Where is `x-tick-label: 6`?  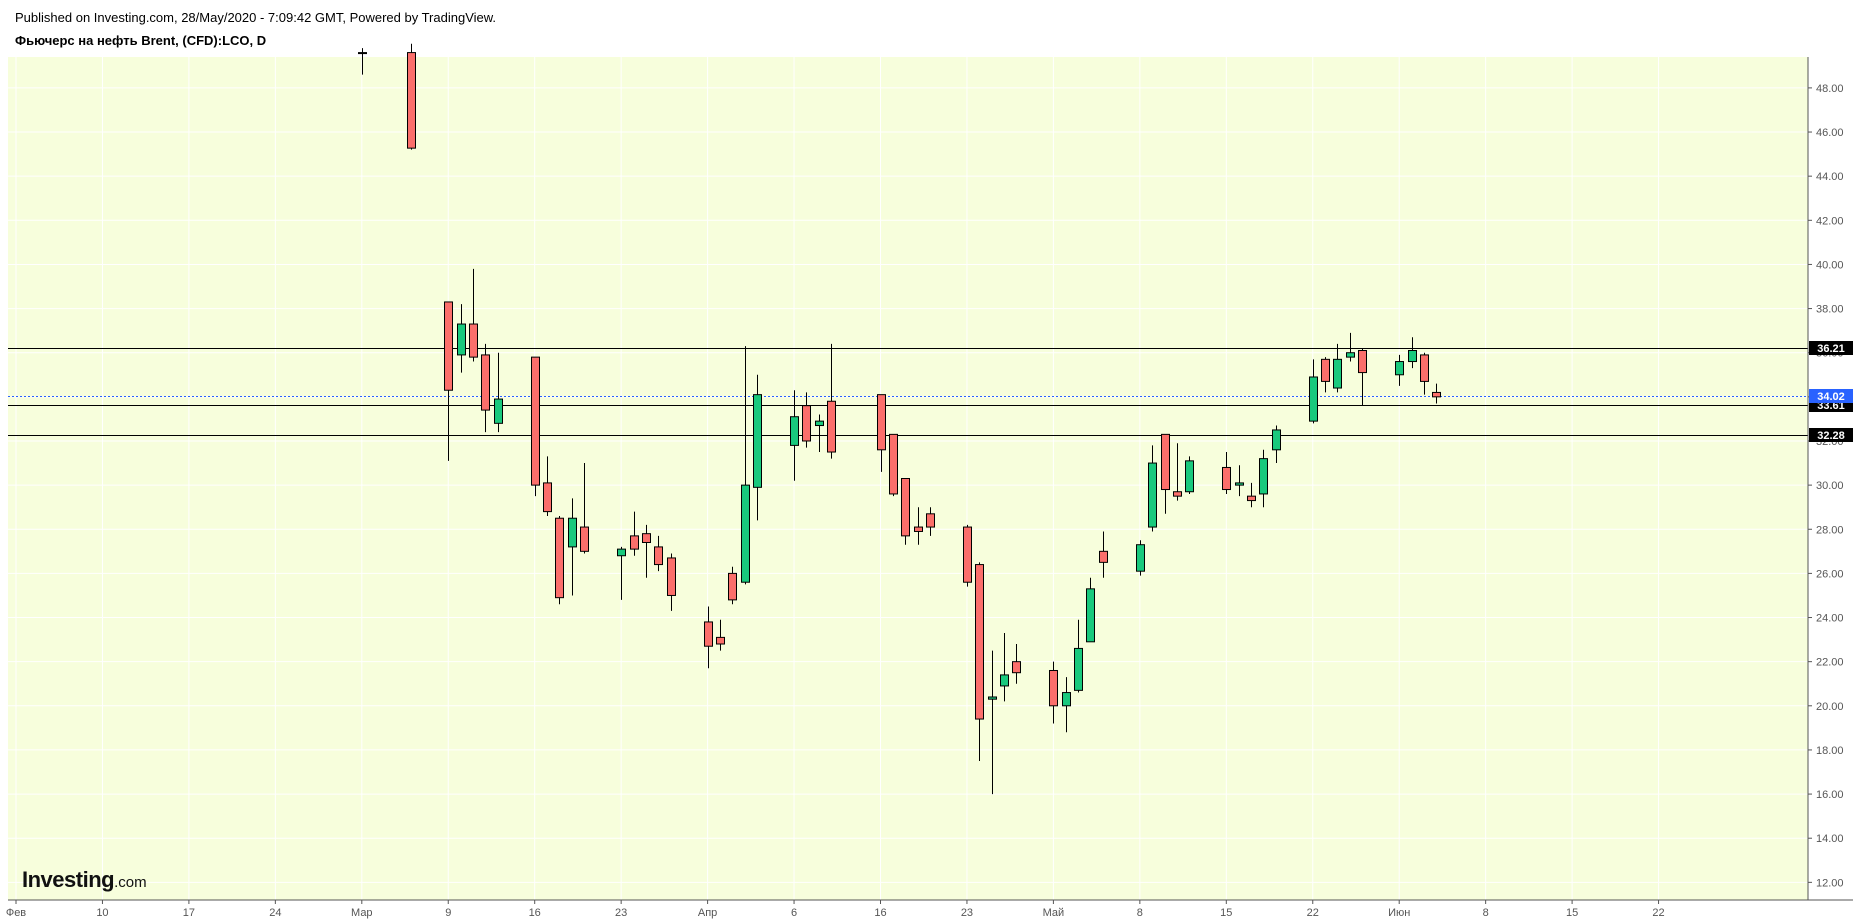 x-tick-label: 6 is located at coordinates (794, 913).